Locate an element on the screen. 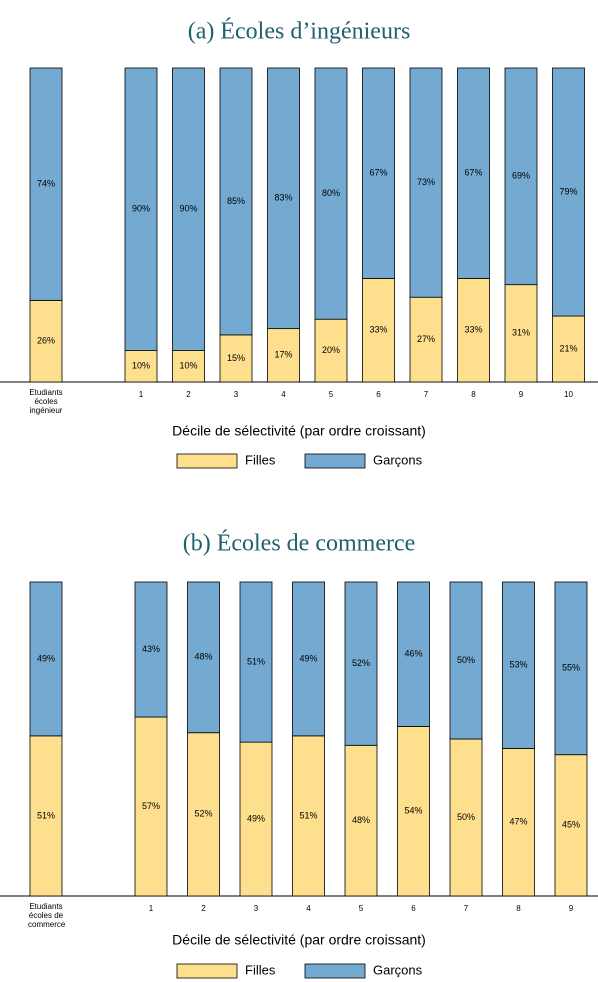 The height and width of the screenshot is (982, 598). value-label: 45% is located at coordinates (571, 825).